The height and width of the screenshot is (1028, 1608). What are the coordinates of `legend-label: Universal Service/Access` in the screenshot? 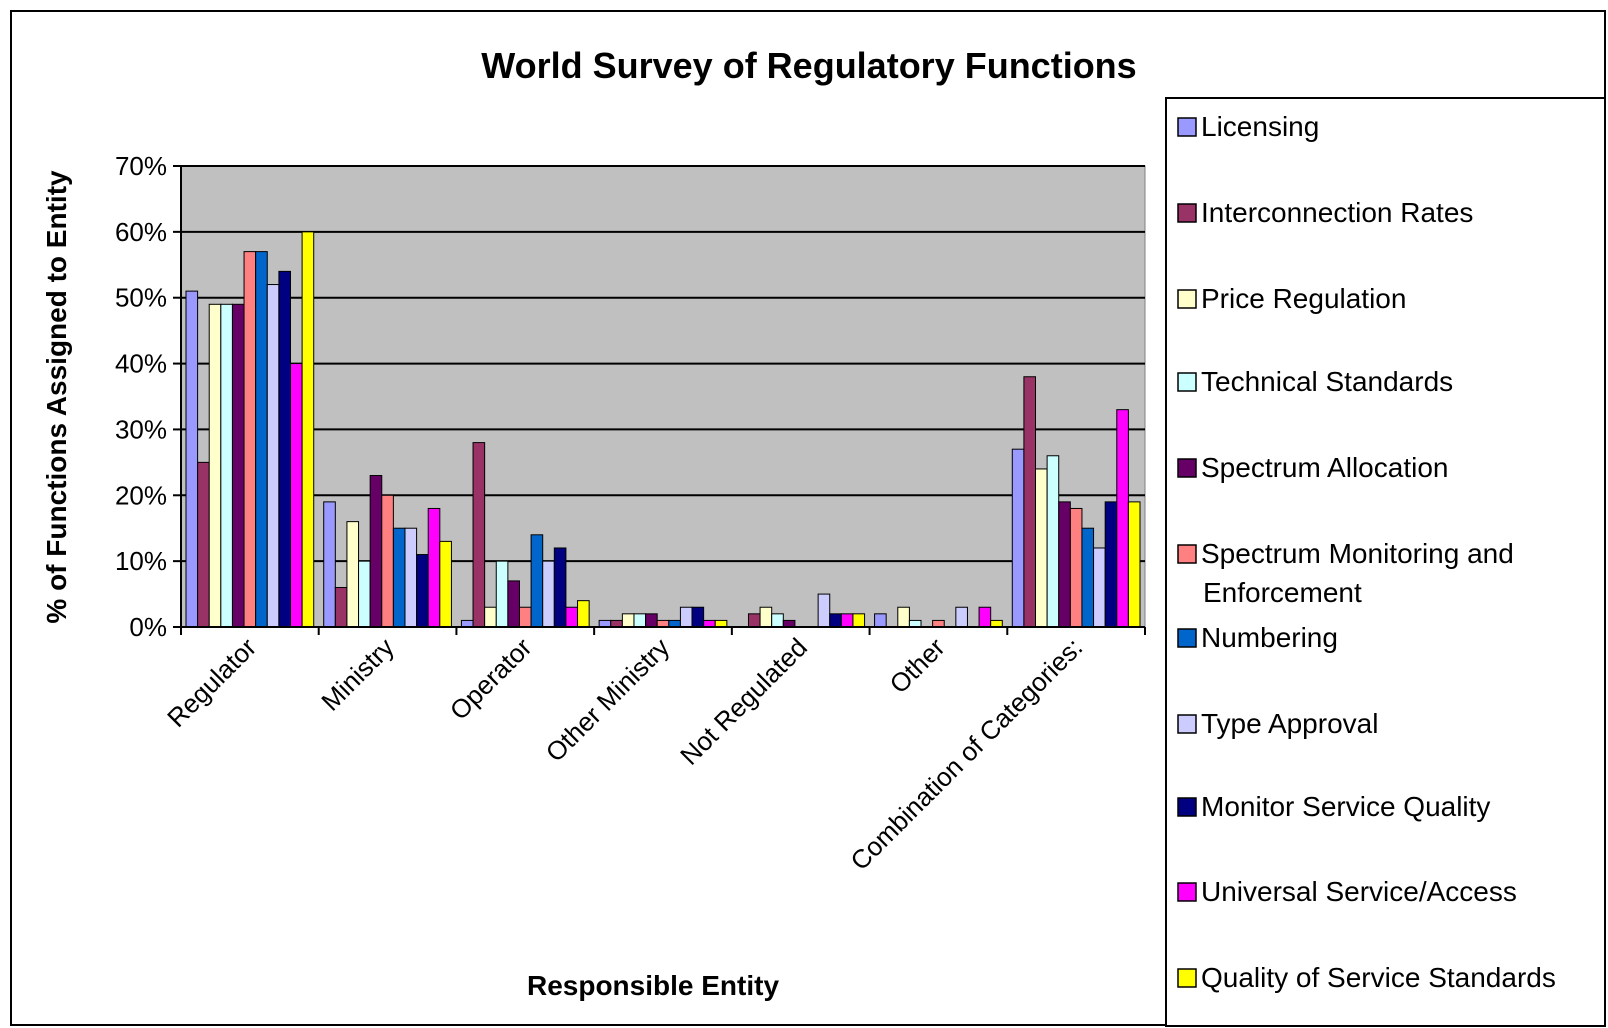 It's located at (1359, 891).